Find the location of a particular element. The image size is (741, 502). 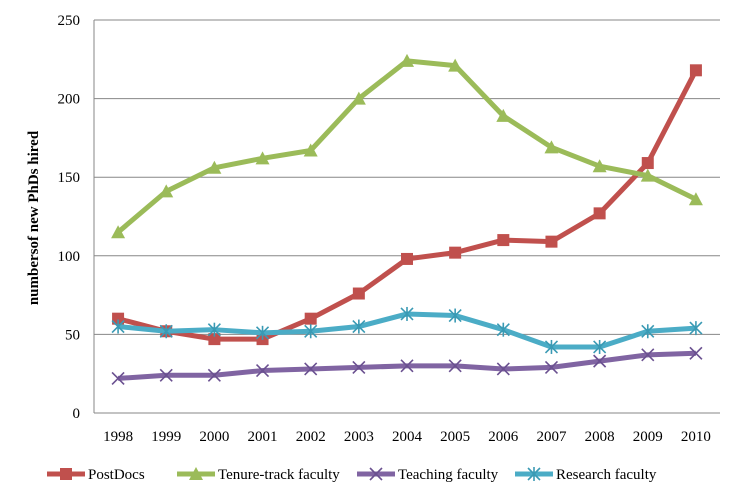

x-tick-label: 2005 is located at coordinates (455, 437).